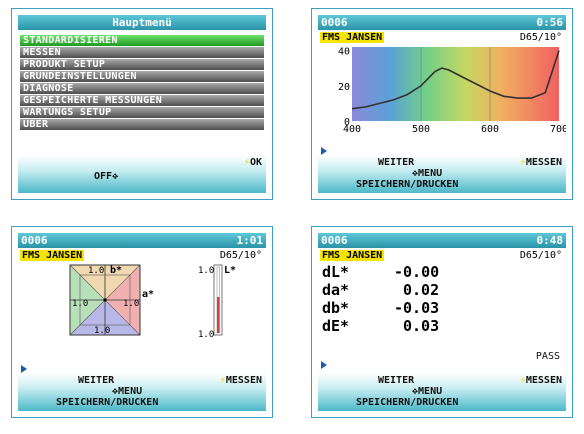  I want to click on menu-item-standardisieren: STANDARDISIEREN, so click(142, 40).